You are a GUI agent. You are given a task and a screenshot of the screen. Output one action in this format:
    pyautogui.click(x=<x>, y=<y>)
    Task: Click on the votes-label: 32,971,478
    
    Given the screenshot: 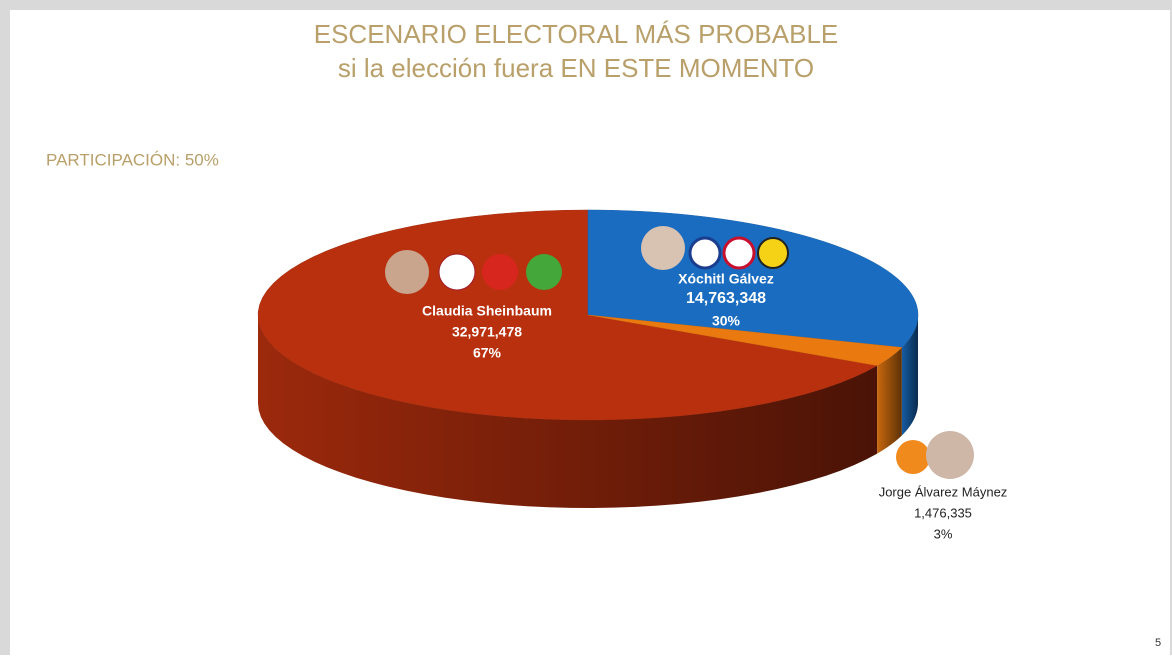 What is the action you would take?
    pyautogui.click(x=487, y=332)
    